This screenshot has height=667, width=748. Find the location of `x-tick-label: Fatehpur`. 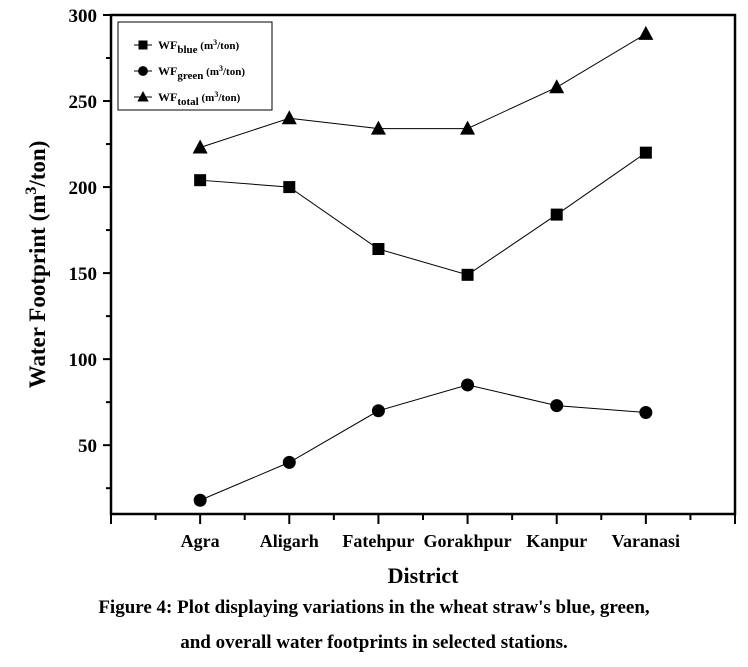

x-tick-label: Fatehpur is located at coordinates (378, 541).